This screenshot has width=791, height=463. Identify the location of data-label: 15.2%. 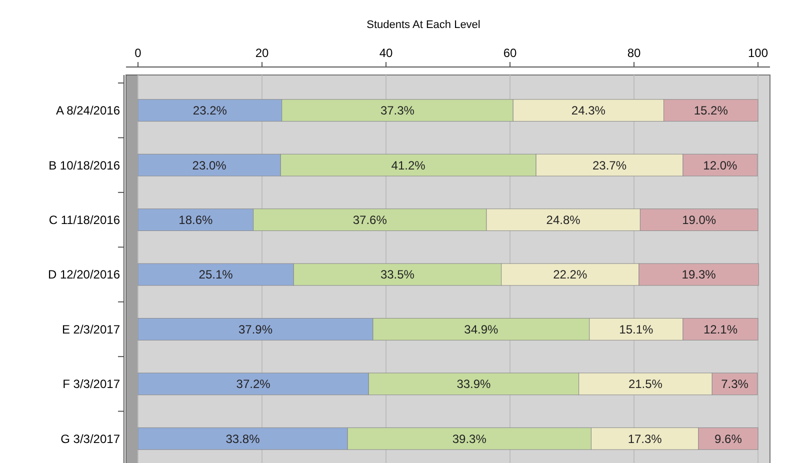
(711, 111).